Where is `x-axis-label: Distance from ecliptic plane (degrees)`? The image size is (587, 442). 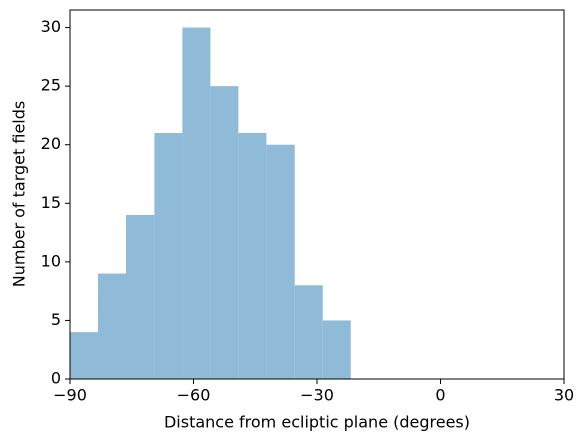 x-axis-label: Distance from ecliptic plane (degrees) is located at coordinates (317, 422).